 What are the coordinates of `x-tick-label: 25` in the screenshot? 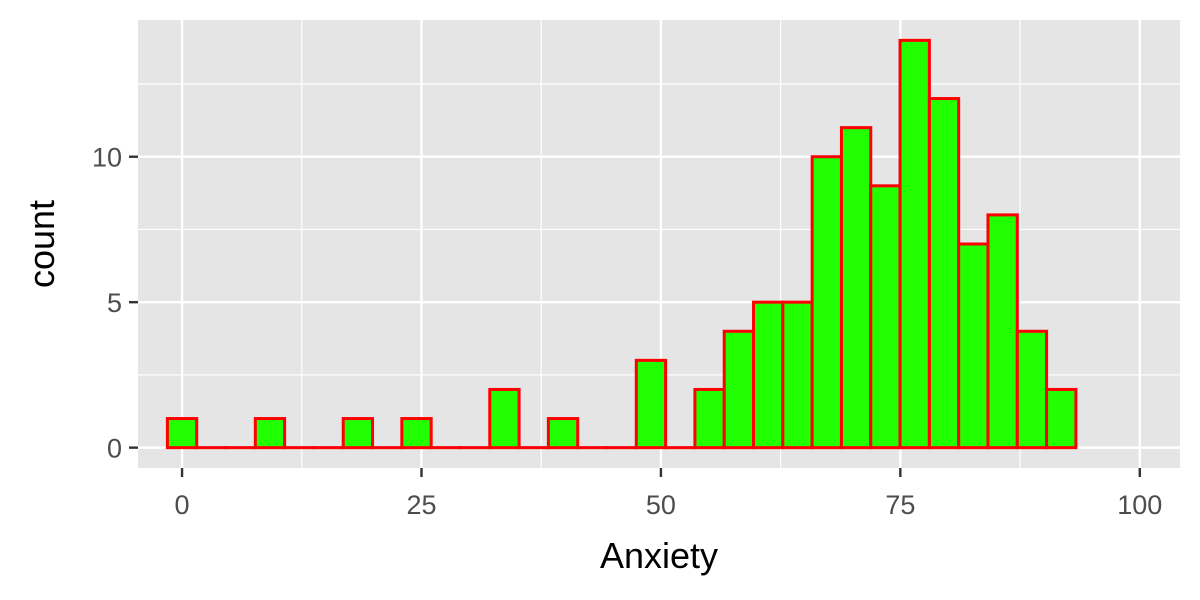 It's located at (421, 505).